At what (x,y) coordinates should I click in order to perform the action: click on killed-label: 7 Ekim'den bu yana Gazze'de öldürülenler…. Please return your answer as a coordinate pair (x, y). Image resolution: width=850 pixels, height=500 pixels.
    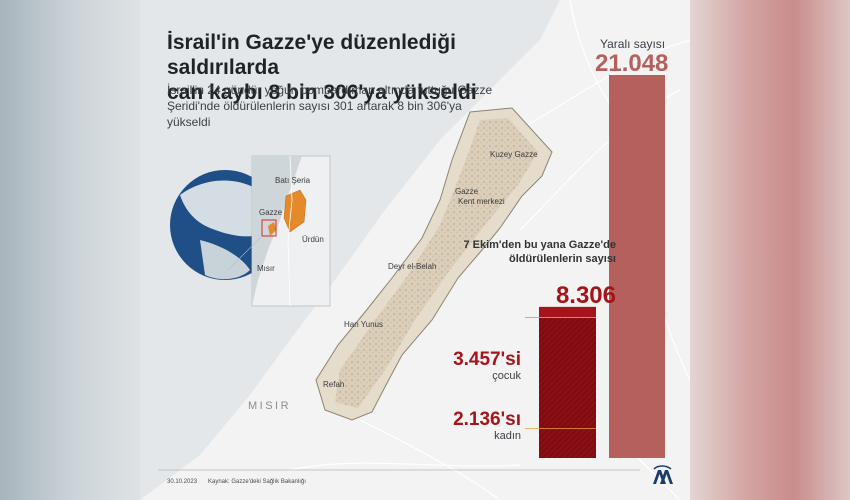
    Looking at the image, I should click on (539, 252).